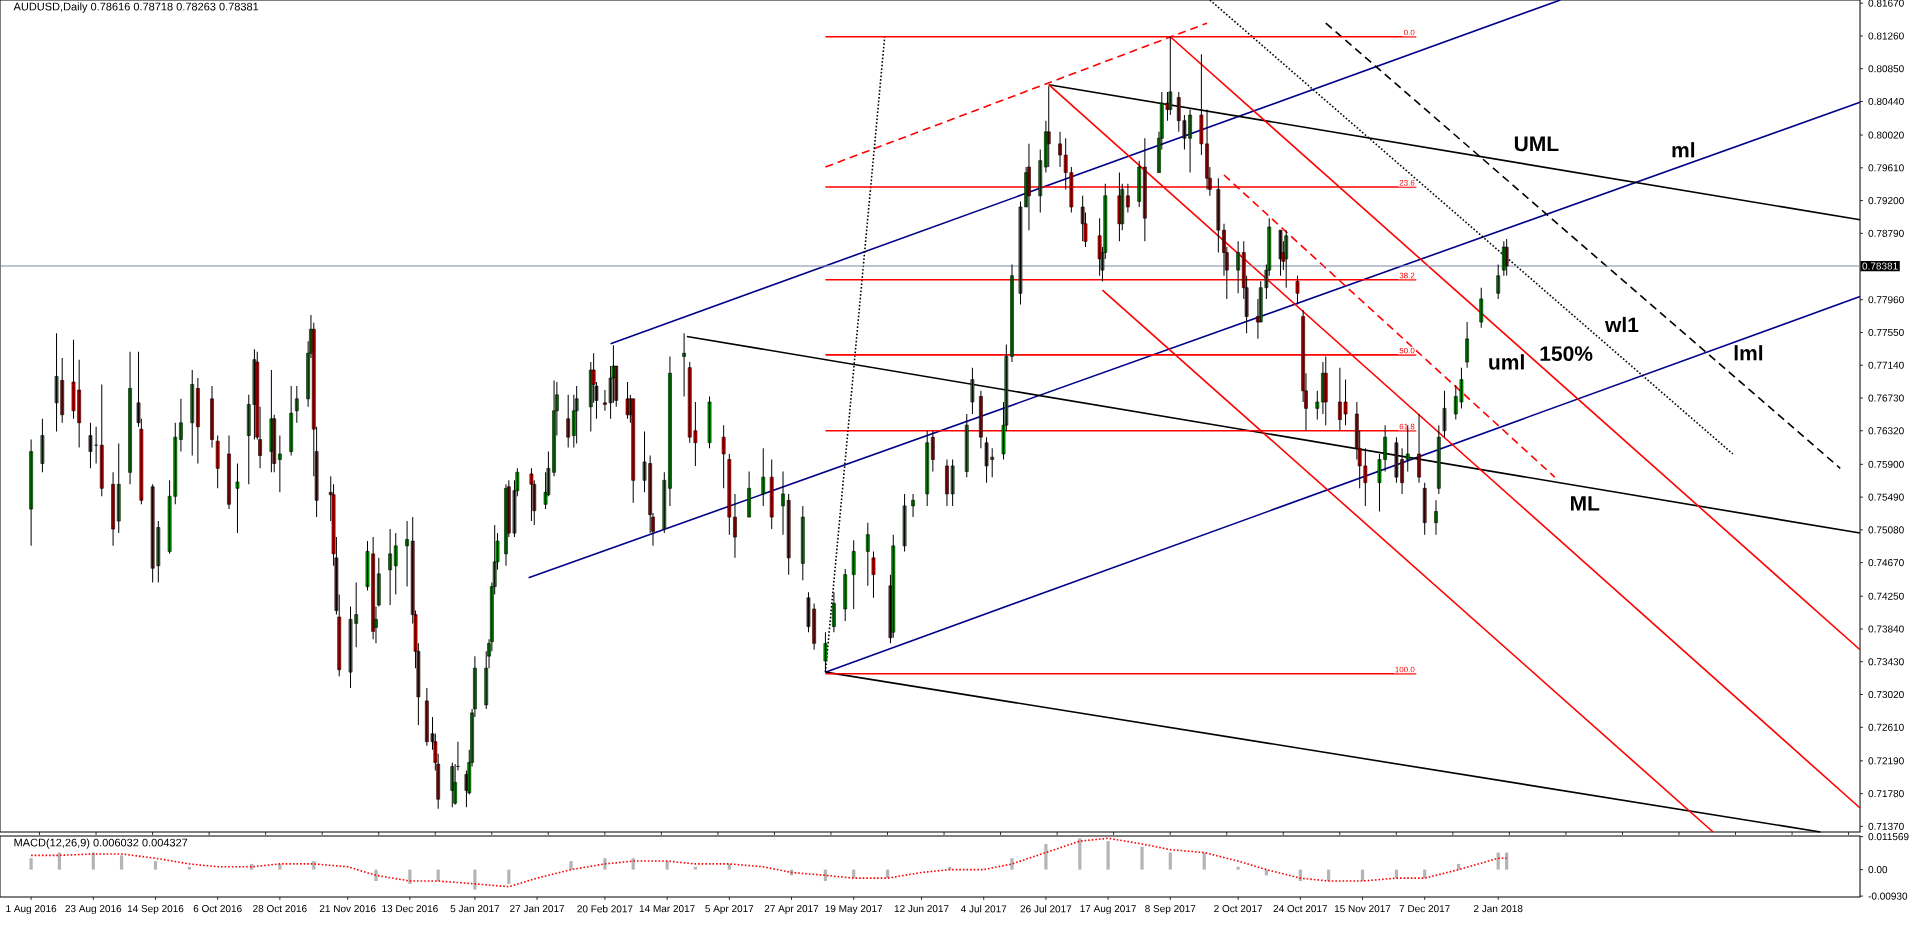 The width and height of the screenshot is (1911, 952). What do you see at coordinates (1300, 909) in the screenshot?
I see `x-tick-label: 24 Oct 2017` at bounding box center [1300, 909].